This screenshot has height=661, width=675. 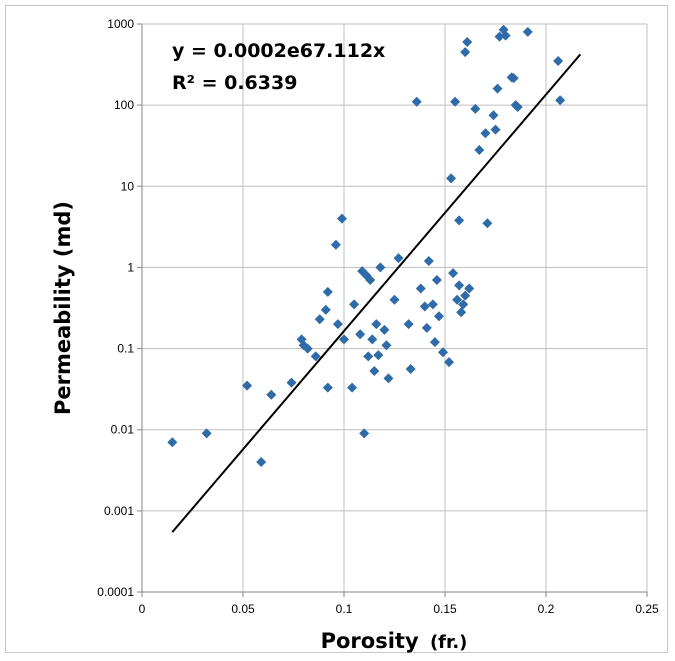 What do you see at coordinates (115, 592) in the screenshot?
I see `y-tick-label: 0.0001` at bounding box center [115, 592].